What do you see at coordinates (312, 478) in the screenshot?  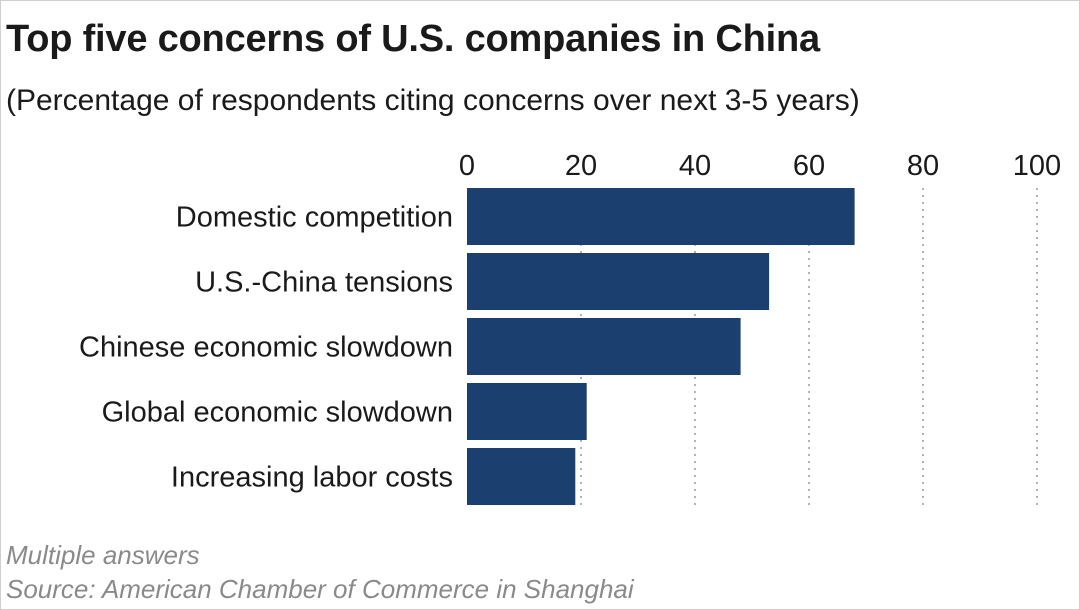 I see `category-label: Increasing labor costs` at bounding box center [312, 478].